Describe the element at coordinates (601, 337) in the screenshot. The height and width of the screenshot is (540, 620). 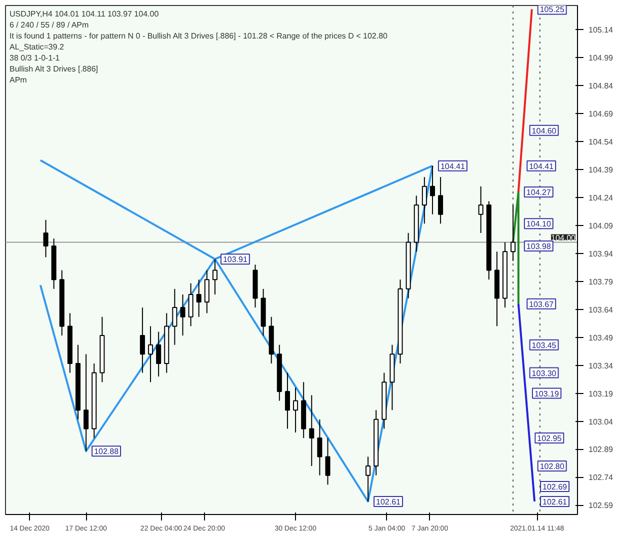
I see `y-tick-label: 103.49` at that location.